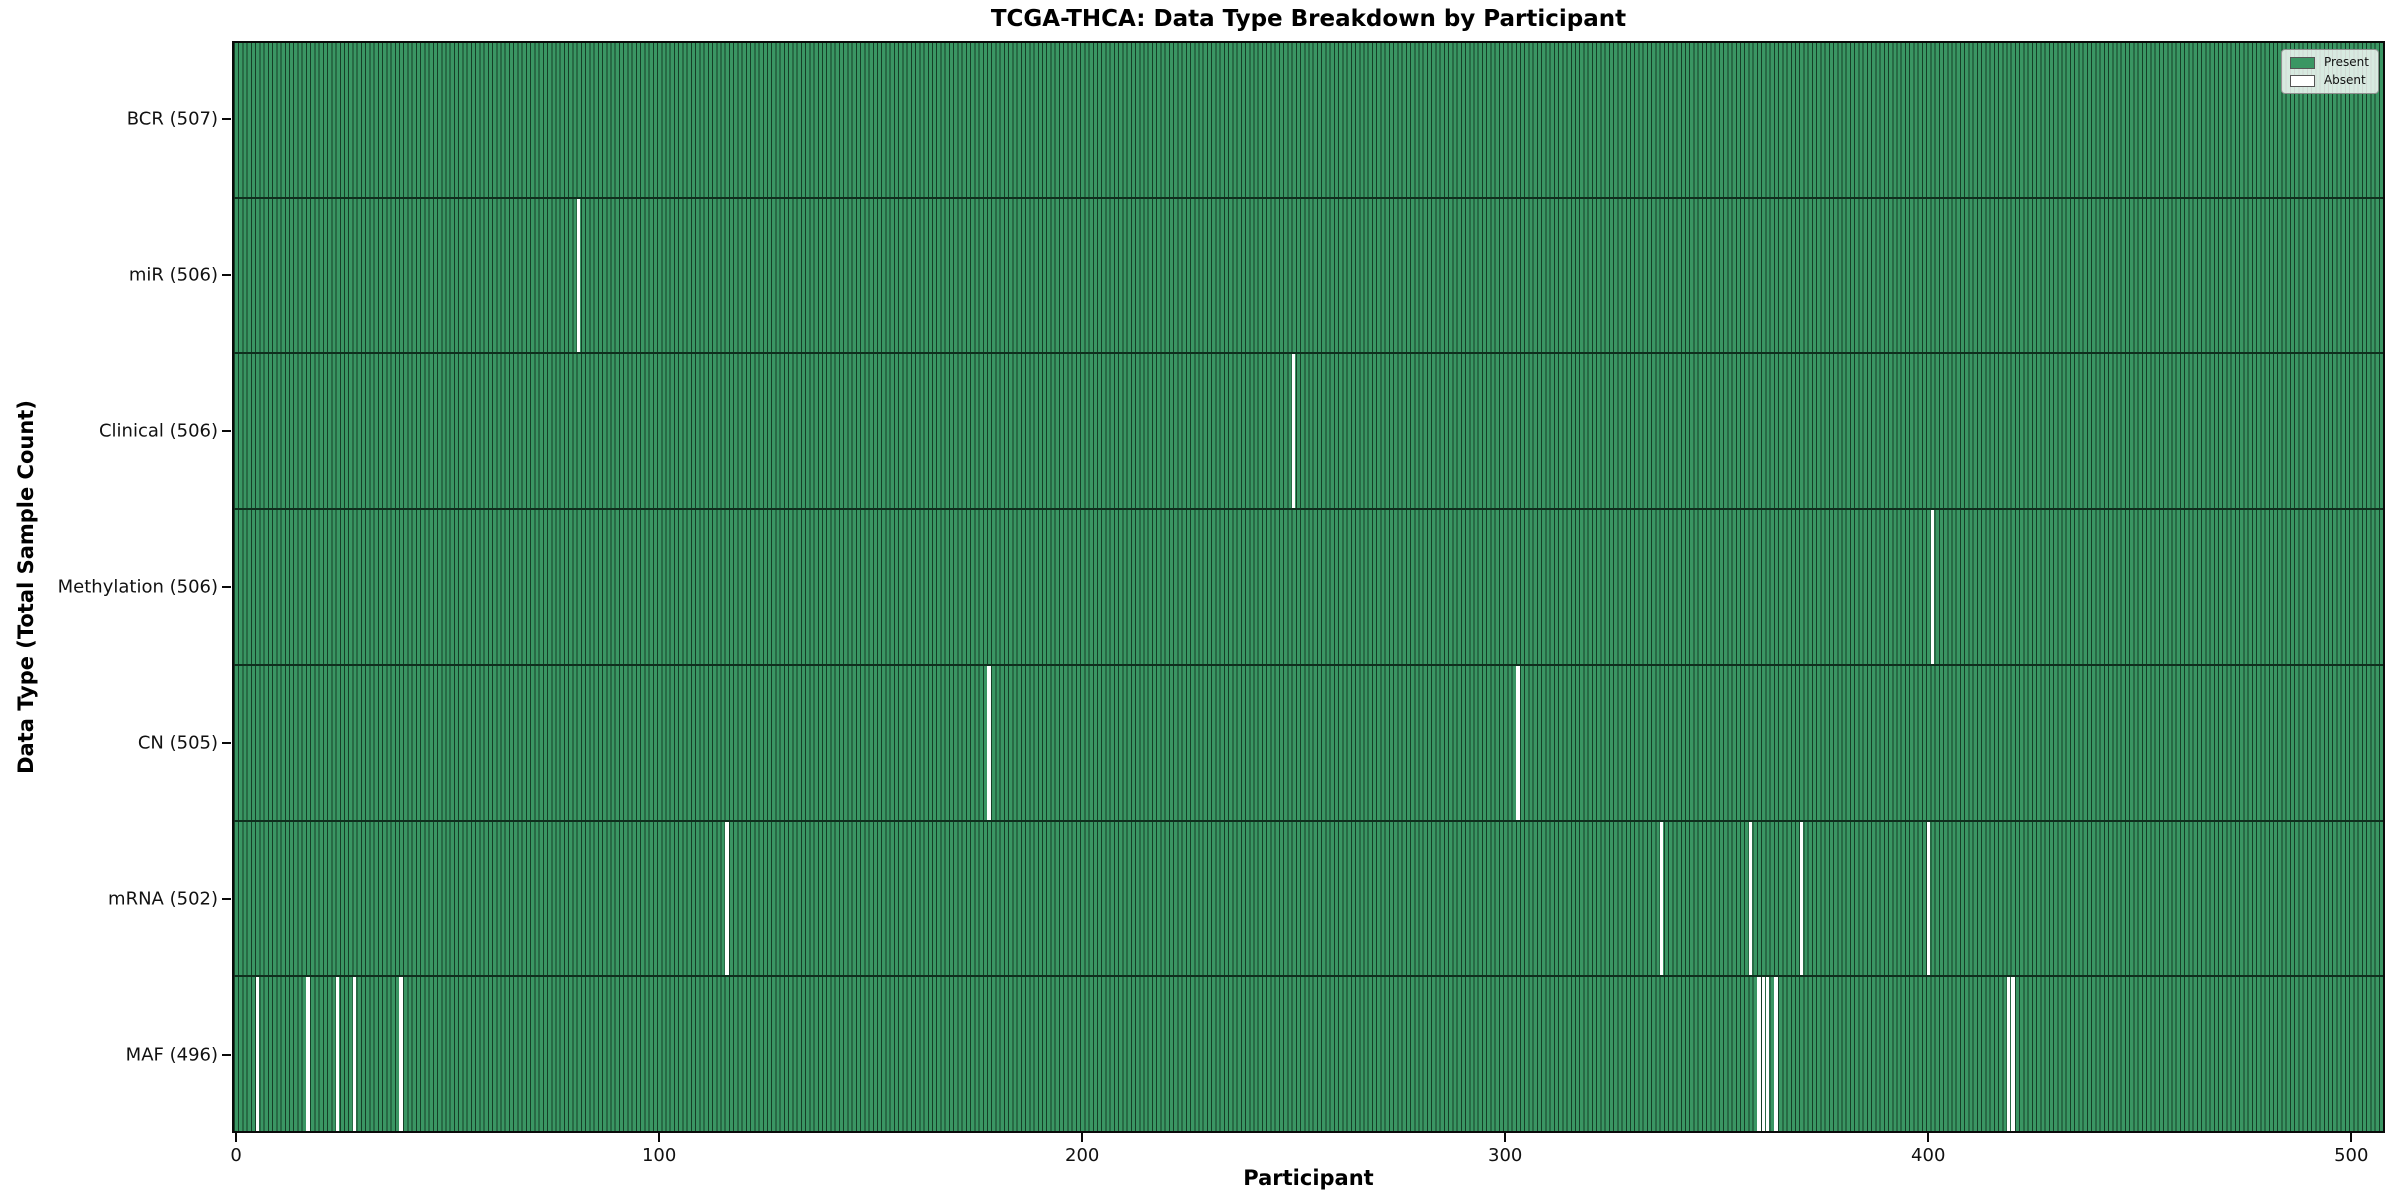  Describe the element at coordinates (1928, 1155) in the screenshot. I see `x-tick-label: 400` at that location.